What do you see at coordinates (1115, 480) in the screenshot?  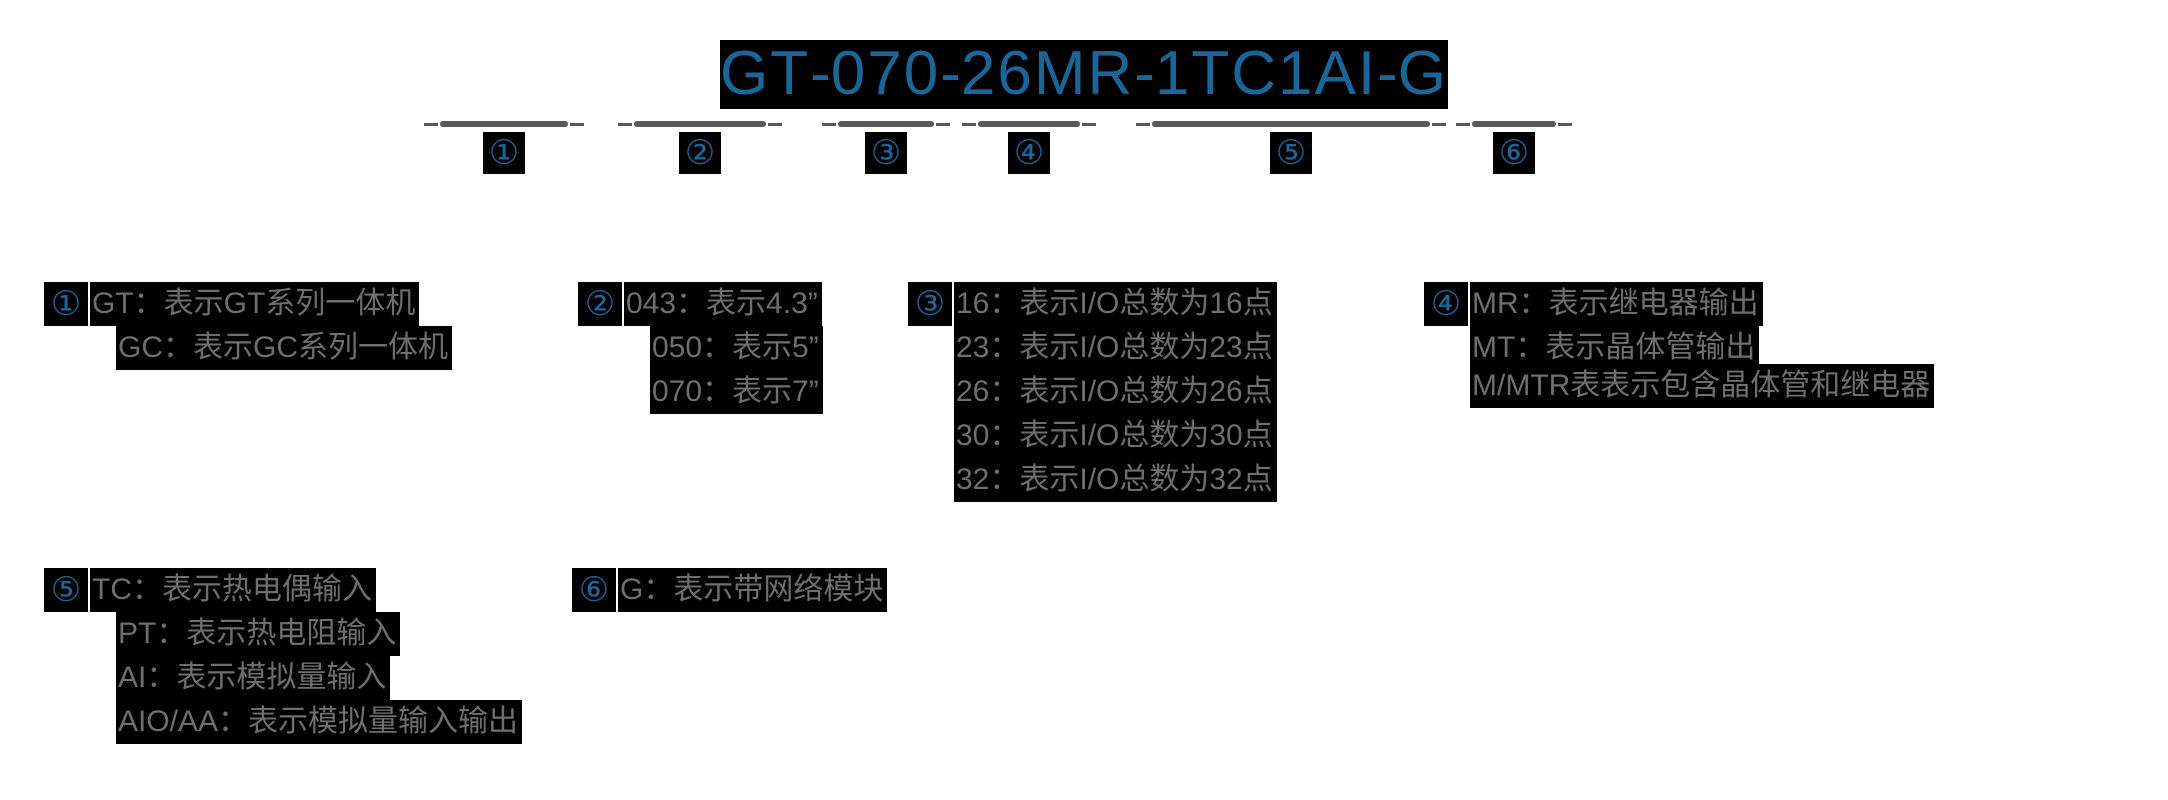 I see `legend-line: 32：表示I/O总数为32点` at bounding box center [1115, 480].